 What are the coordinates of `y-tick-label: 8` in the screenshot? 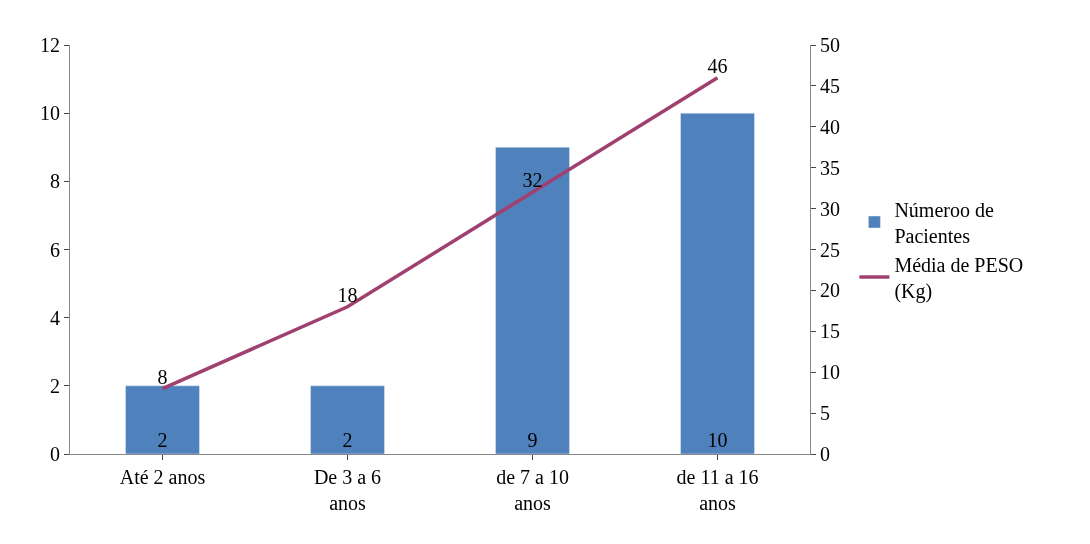 It's located at (55, 181).